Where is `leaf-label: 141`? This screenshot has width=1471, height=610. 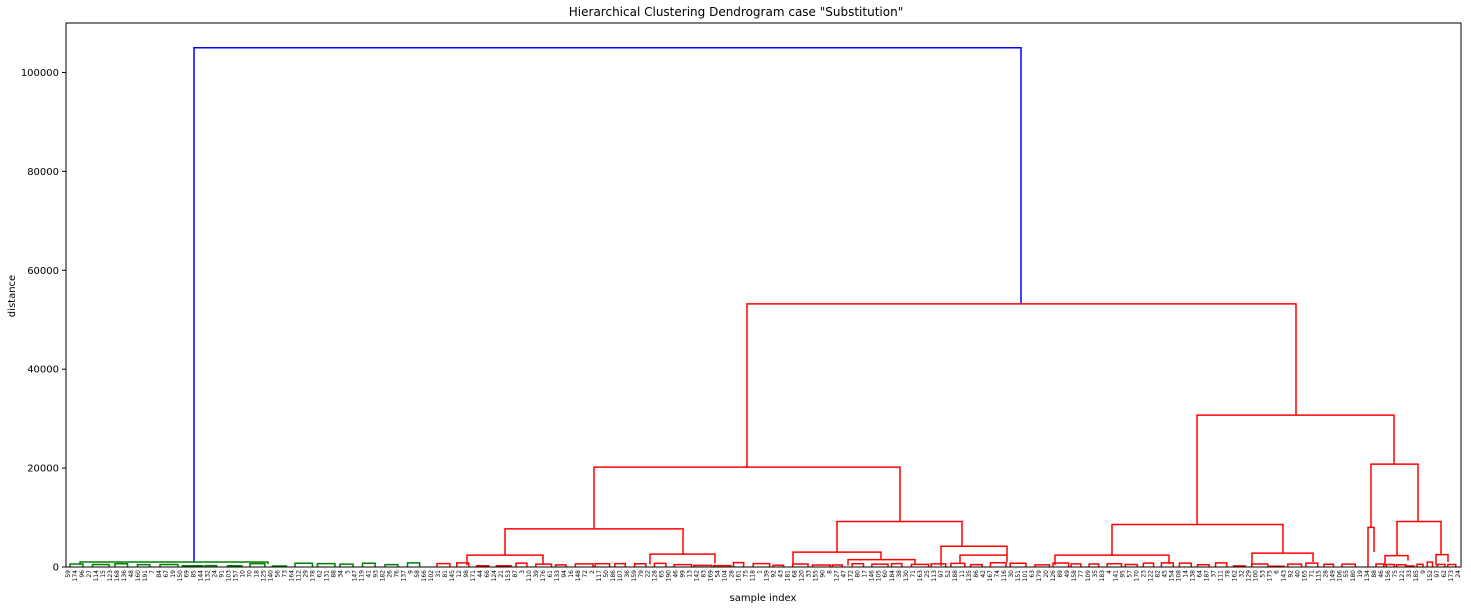 leaf-label: 141 is located at coordinates (1116, 576).